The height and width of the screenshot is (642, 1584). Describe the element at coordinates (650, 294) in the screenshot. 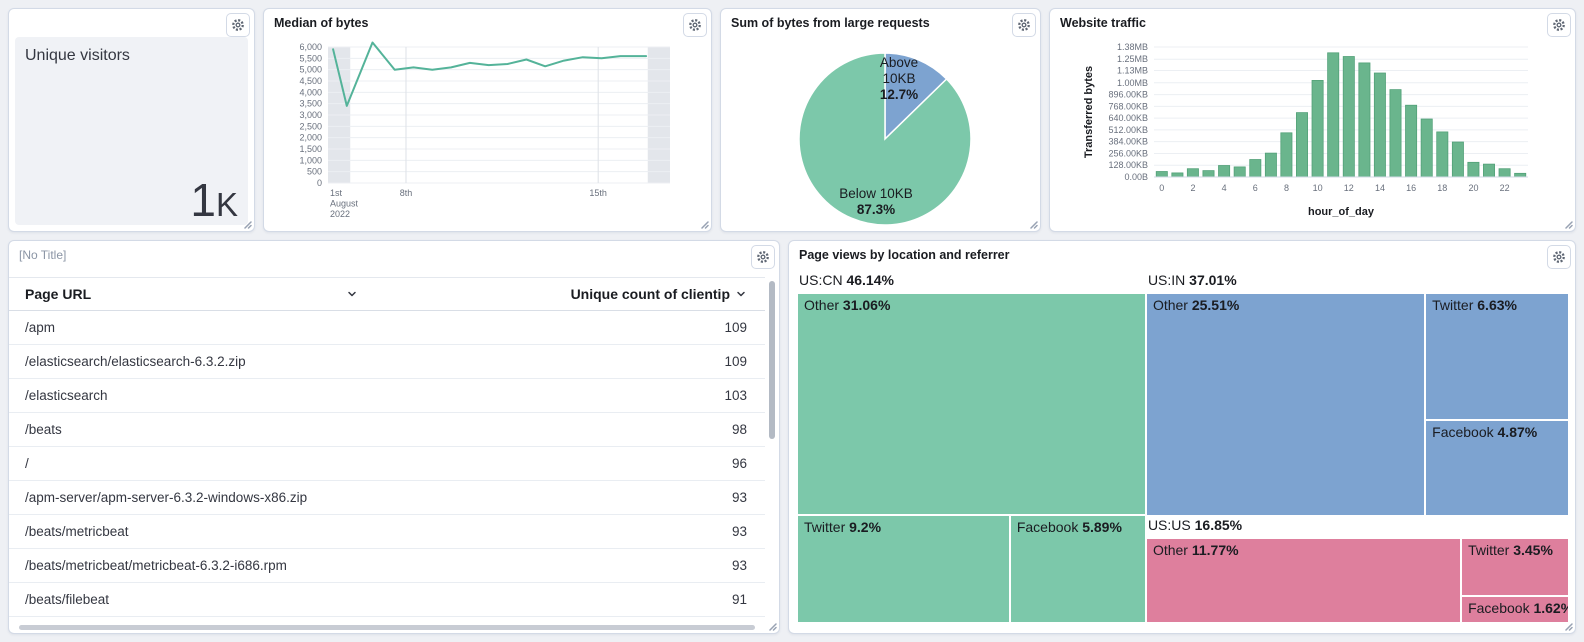

I see `column-label: Unique count of clientip` at that location.